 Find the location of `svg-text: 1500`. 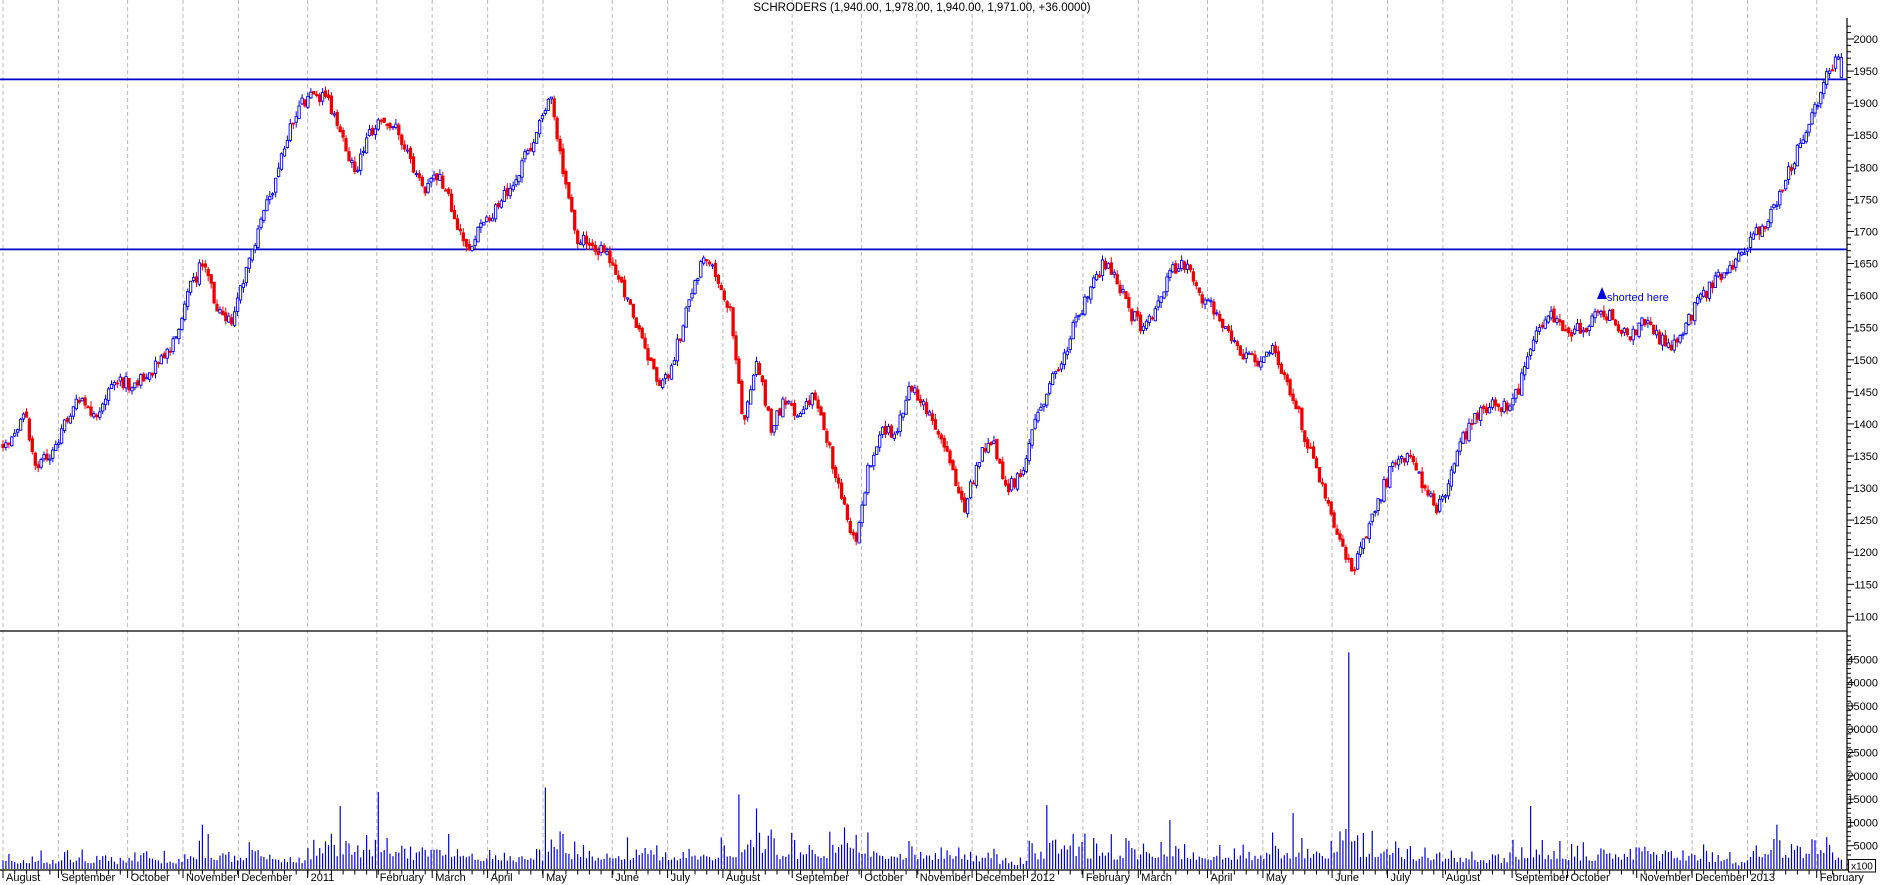

svg-text: 1500 is located at coordinates (1866, 361).